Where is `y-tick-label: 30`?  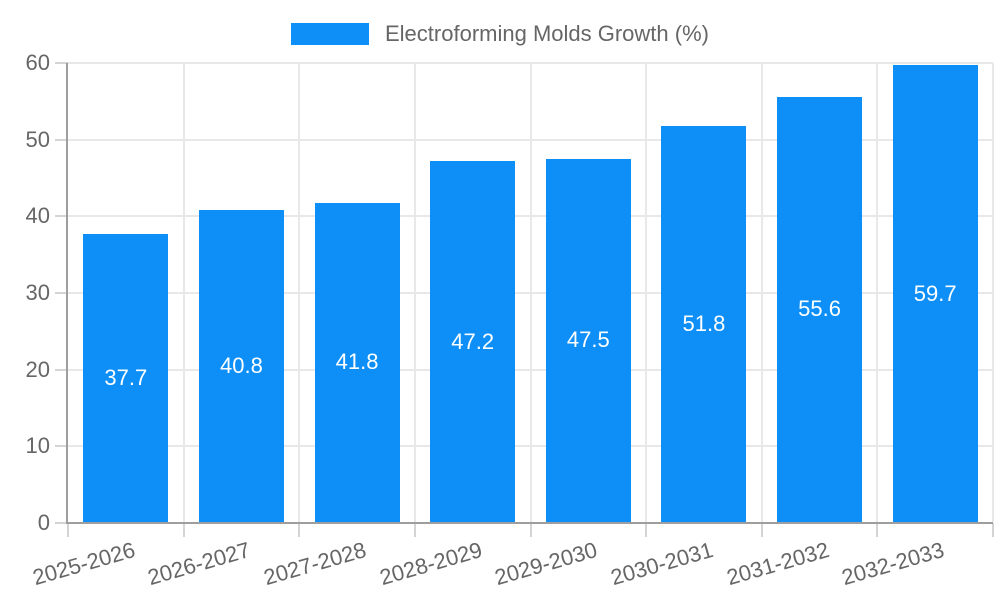 y-tick-label: 30 is located at coordinates (37, 292).